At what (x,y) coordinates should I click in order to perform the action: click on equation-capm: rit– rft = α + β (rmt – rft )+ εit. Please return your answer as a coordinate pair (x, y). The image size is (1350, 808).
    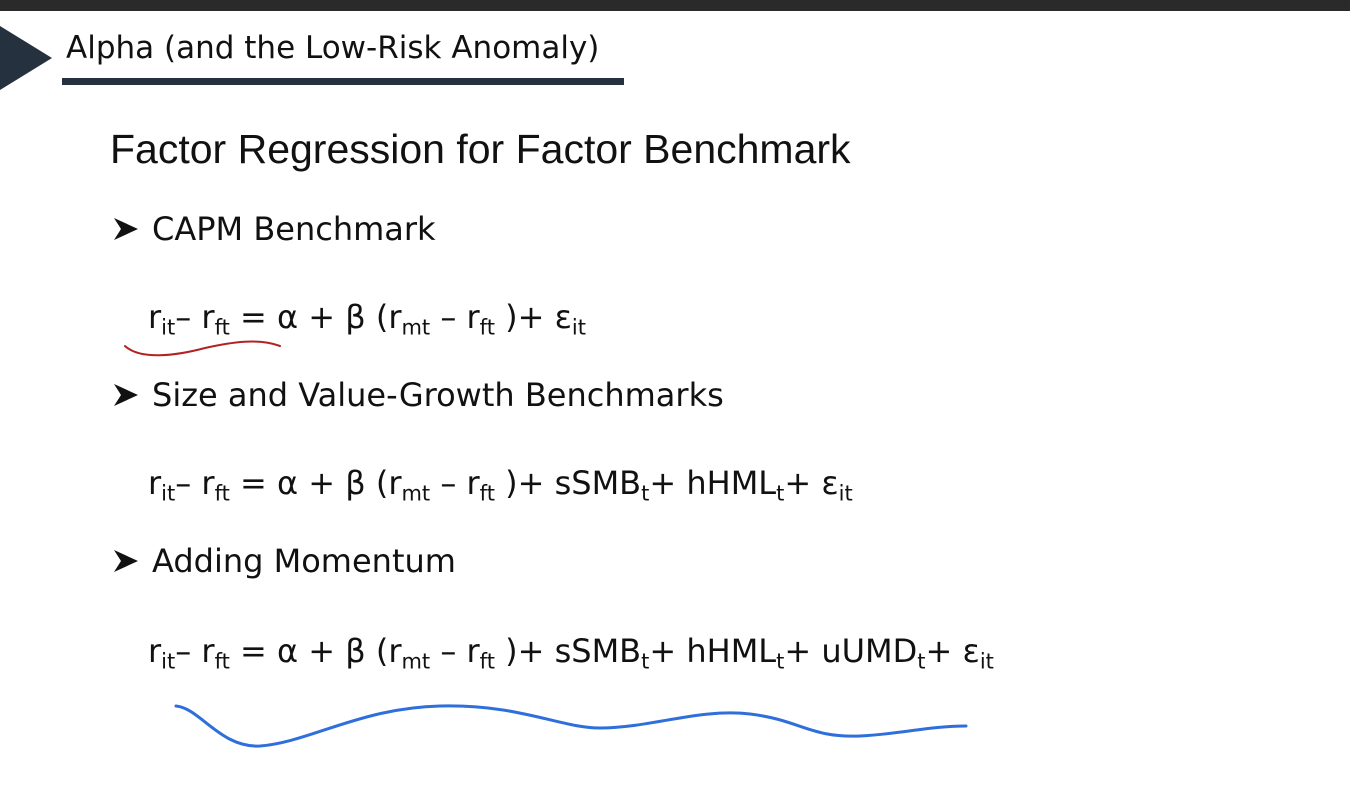
    Looking at the image, I should click on (367, 318).